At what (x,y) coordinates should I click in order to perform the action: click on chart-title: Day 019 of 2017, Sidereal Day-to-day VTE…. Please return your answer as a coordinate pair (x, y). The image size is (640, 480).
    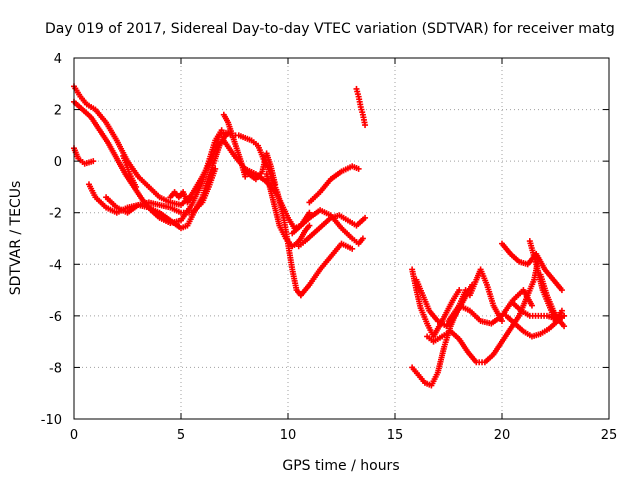
    Looking at the image, I should click on (330, 29).